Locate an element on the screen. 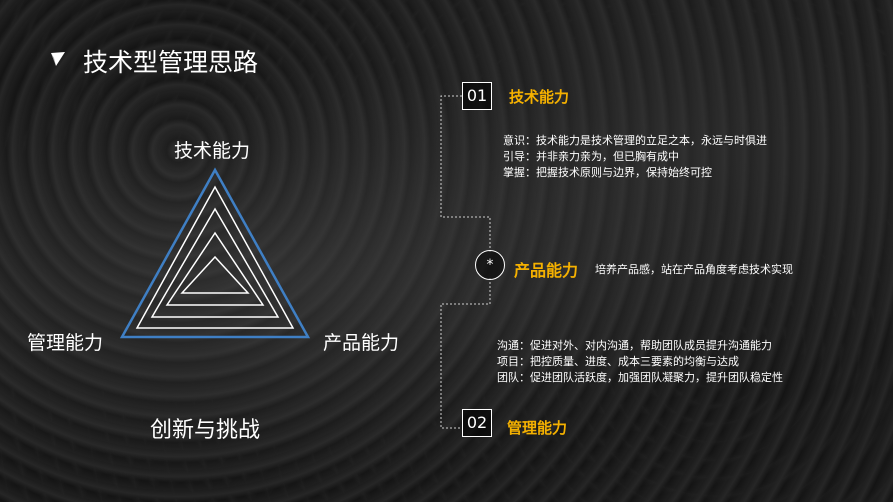  connector-lines is located at coordinates (465, 262).